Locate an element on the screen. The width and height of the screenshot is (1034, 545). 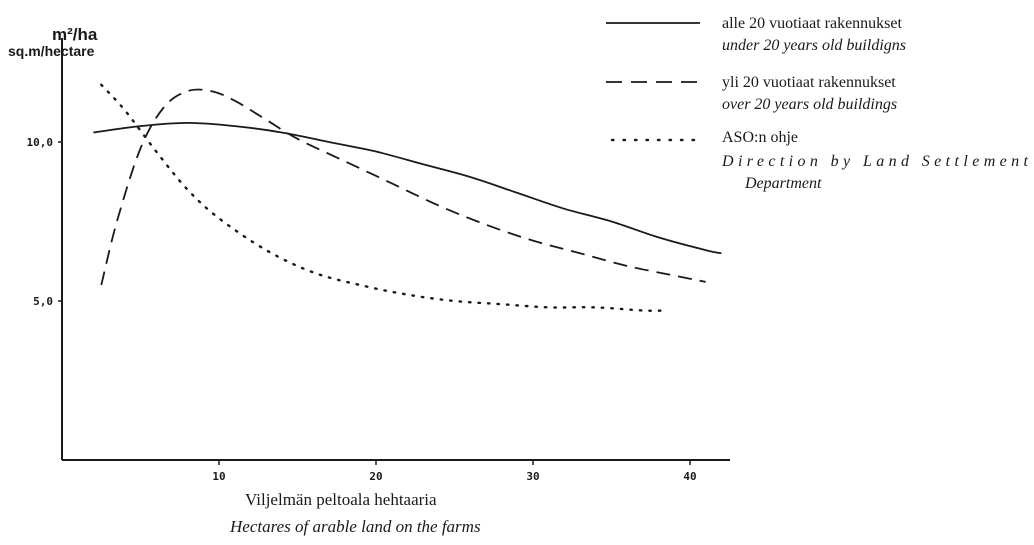
legend-label-series-1-english: under 20 years old buildigns is located at coordinates (814, 45).